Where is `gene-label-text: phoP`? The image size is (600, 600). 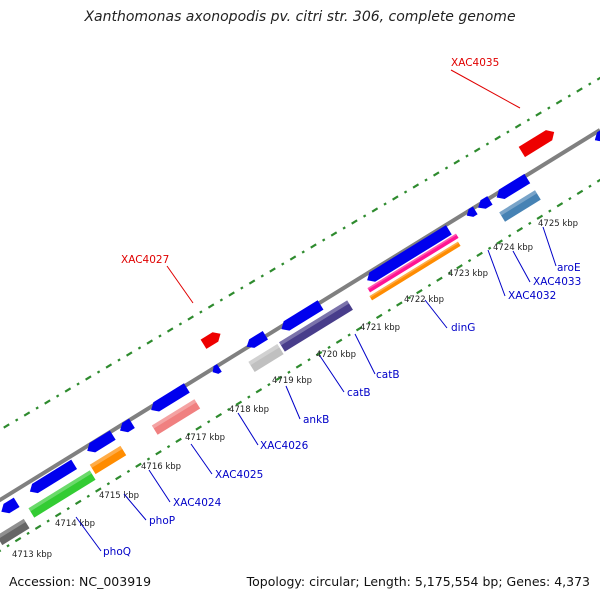 gene-label-text: phoP is located at coordinates (162, 521).